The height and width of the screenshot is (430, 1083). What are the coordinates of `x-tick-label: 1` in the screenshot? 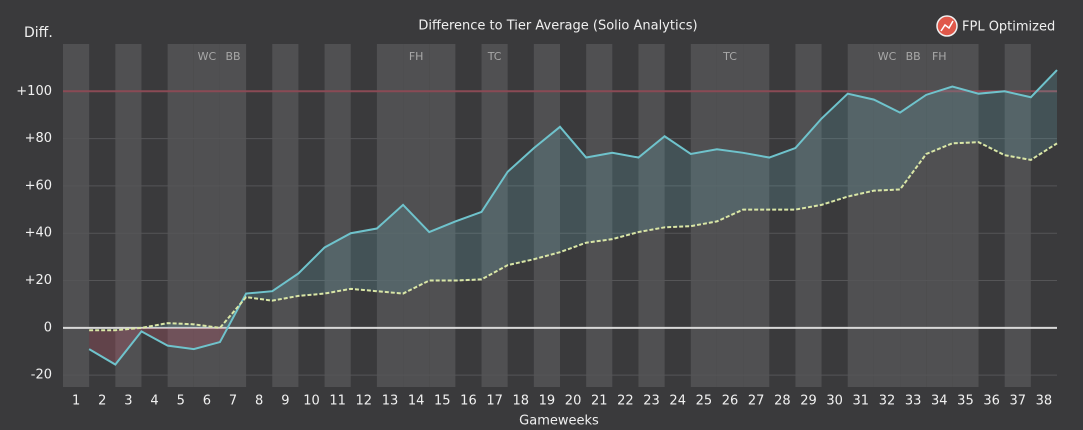 It's located at (76, 401).